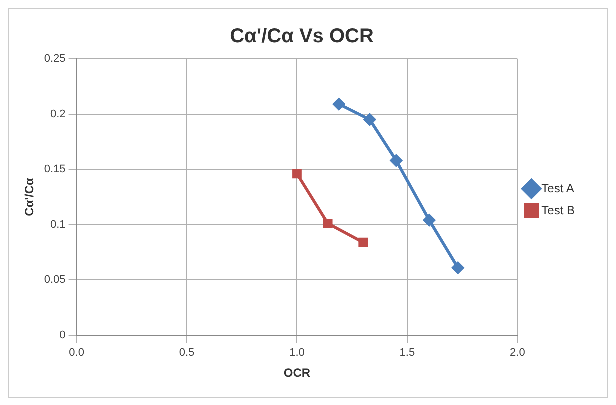  I want to click on y-tick-label: 0.05, so click(55, 280).